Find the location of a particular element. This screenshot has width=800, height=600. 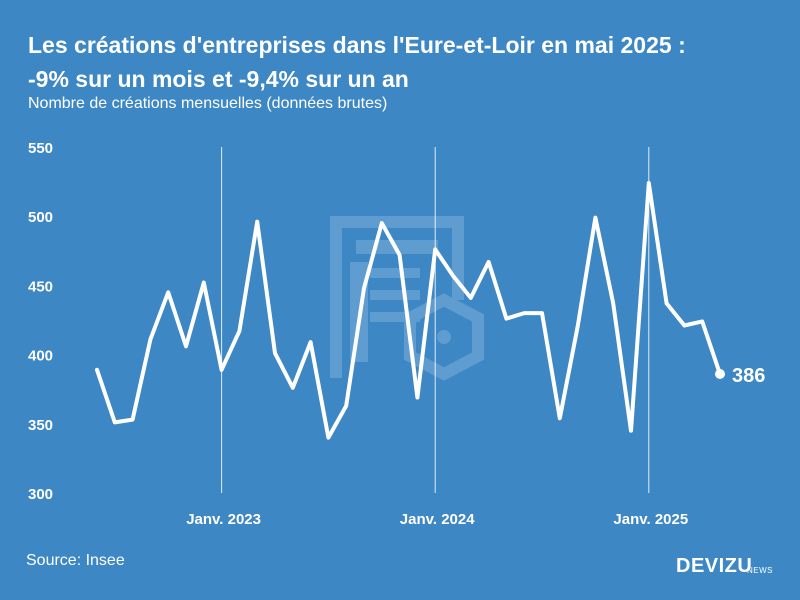

watermark-hexagon is located at coordinates (444, 337).